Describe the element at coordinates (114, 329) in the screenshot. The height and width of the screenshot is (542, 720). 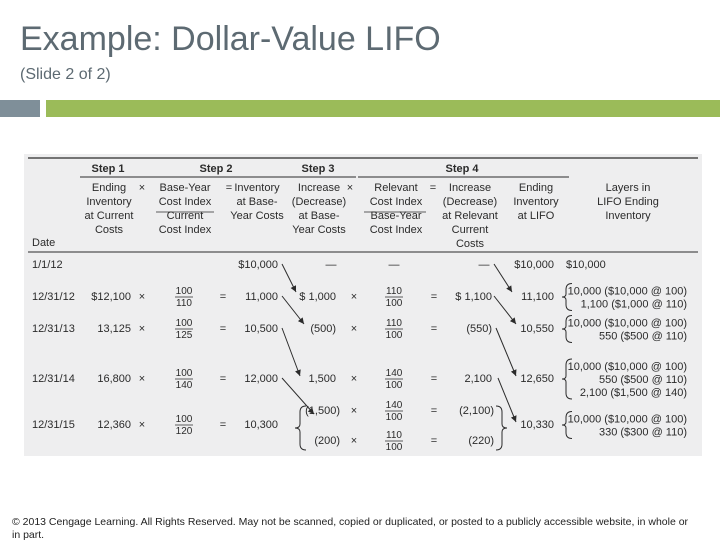
I see `row-3-ending-current: 13,125` at that location.